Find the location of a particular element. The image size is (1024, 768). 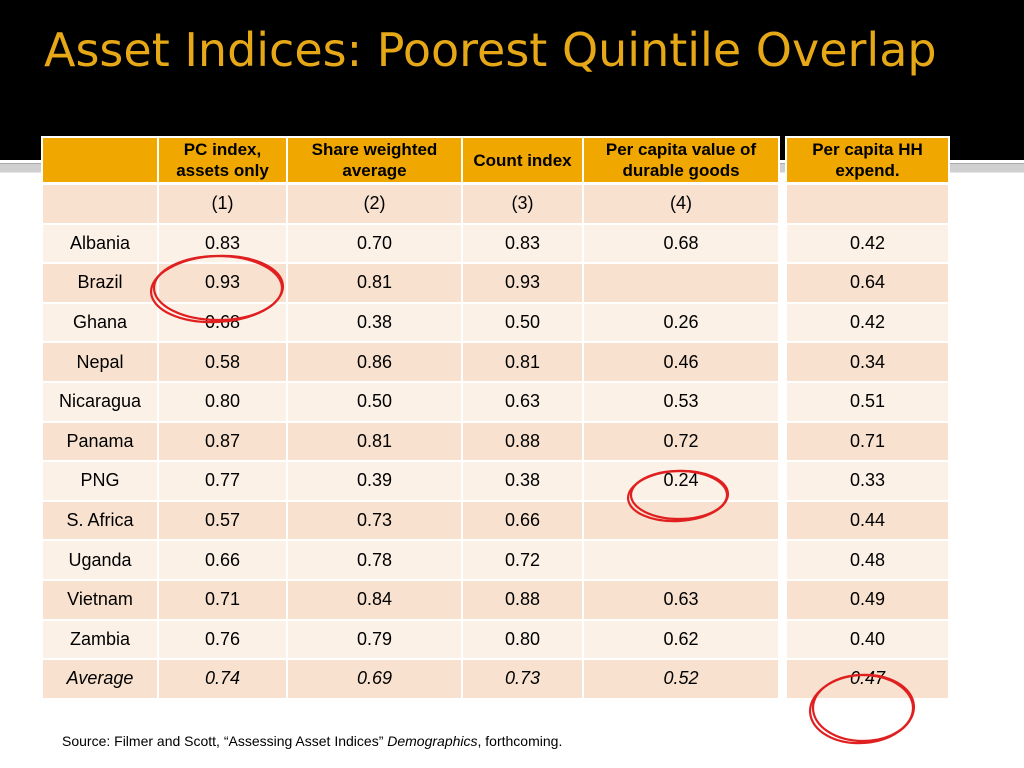

slide-title: Asset Indices: Poorest Quintile Overlap is located at coordinates (490, 50).